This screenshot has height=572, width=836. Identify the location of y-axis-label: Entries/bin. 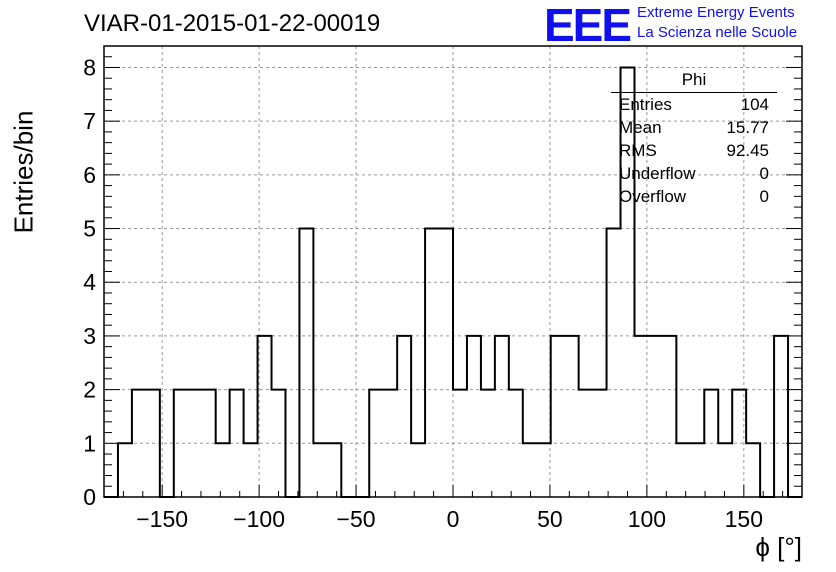
(23, 172).